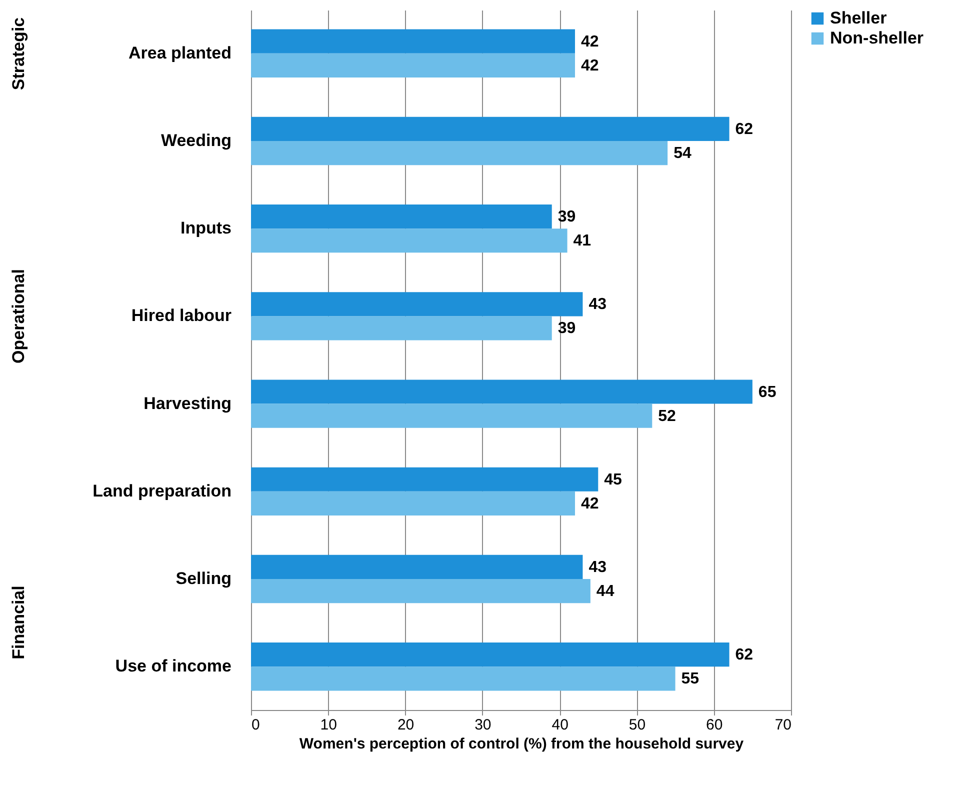 This screenshot has height=793, width=972. Describe the element at coordinates (714, 725) in the screenshot. I see `x-tick-label: 60` at that location.